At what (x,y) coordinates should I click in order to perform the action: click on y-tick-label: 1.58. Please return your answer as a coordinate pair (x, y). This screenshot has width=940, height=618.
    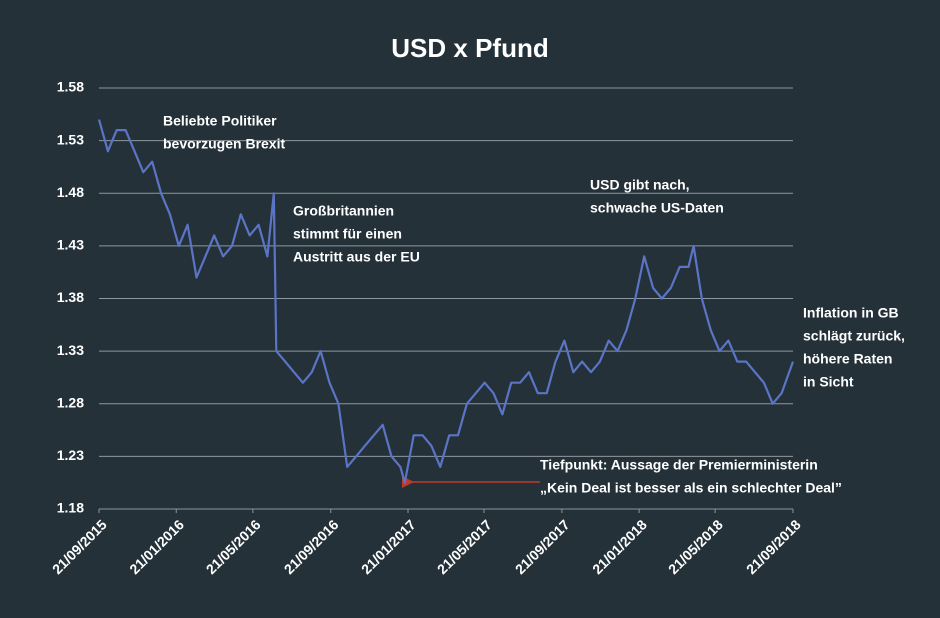
    Looking at the image, I should click on (70, 87).